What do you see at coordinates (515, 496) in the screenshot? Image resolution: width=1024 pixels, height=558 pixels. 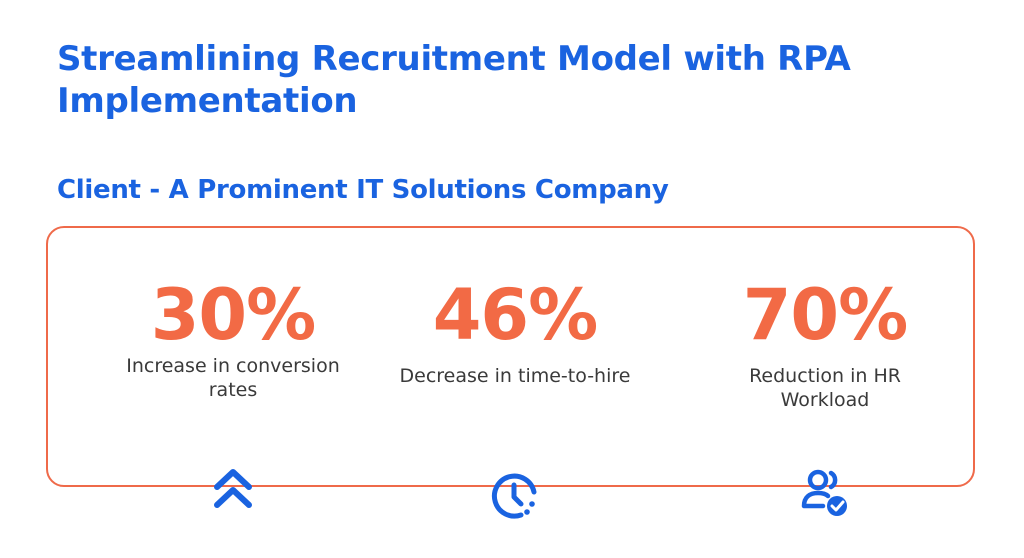 I see `clock-icon` at bounding box center [515, 496].